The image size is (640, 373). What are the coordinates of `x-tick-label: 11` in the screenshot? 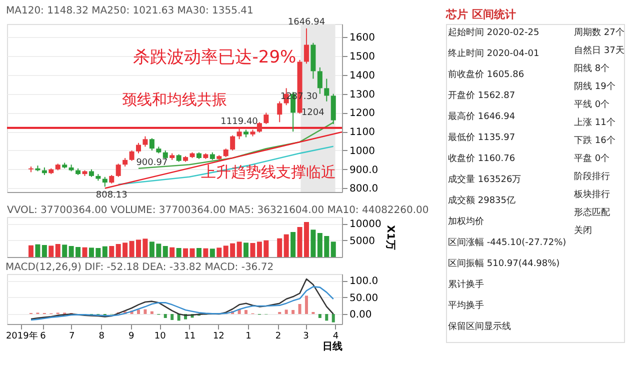 It's located at (190, 337).